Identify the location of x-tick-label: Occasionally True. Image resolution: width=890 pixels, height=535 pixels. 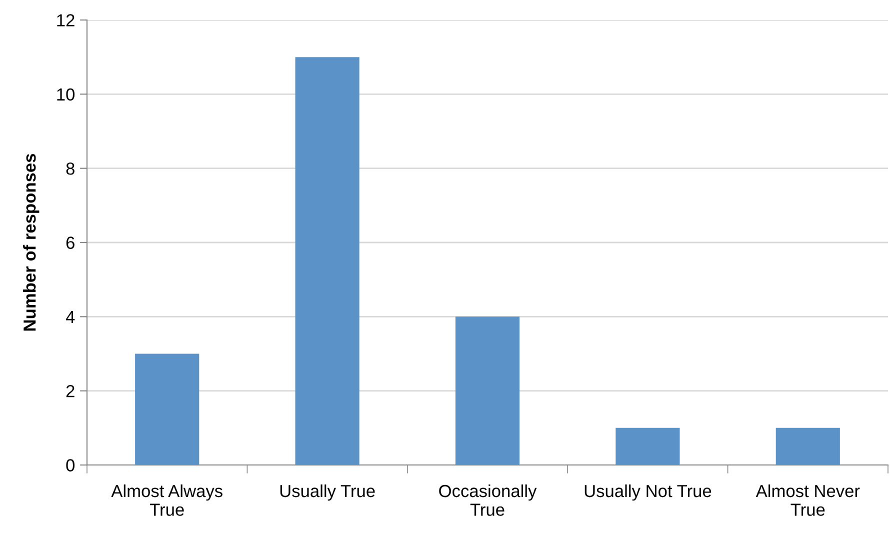
(488, 500).